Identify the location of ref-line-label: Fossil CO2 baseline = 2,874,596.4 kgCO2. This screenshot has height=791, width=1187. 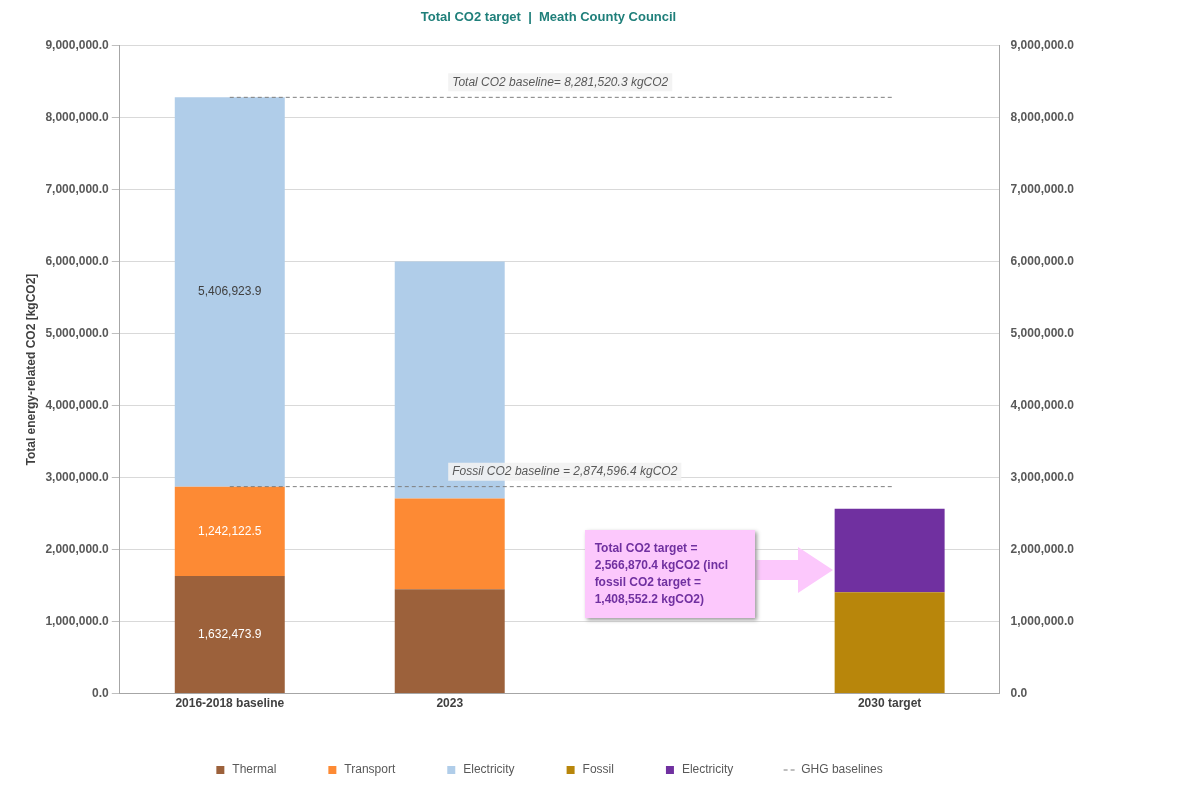
(565, 470).